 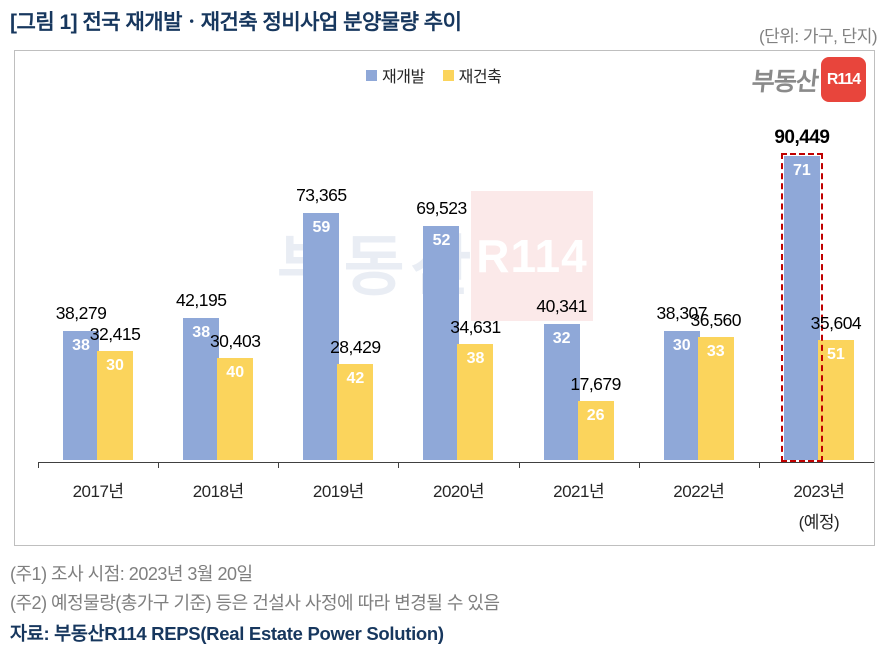 I want to click on legend-item-reconstruction: 재건축, so click(x=472, y=75).